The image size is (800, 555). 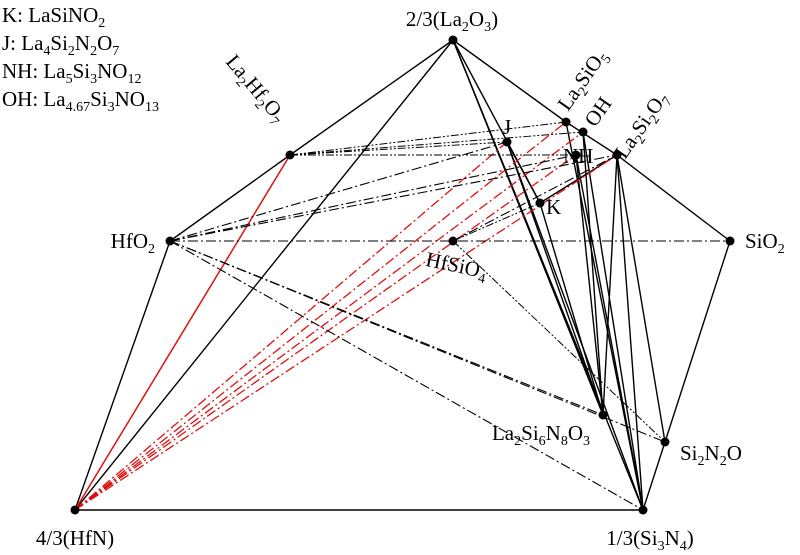 I want to click on node-label: La2Si6N8O3, so click(x=541, y=435).